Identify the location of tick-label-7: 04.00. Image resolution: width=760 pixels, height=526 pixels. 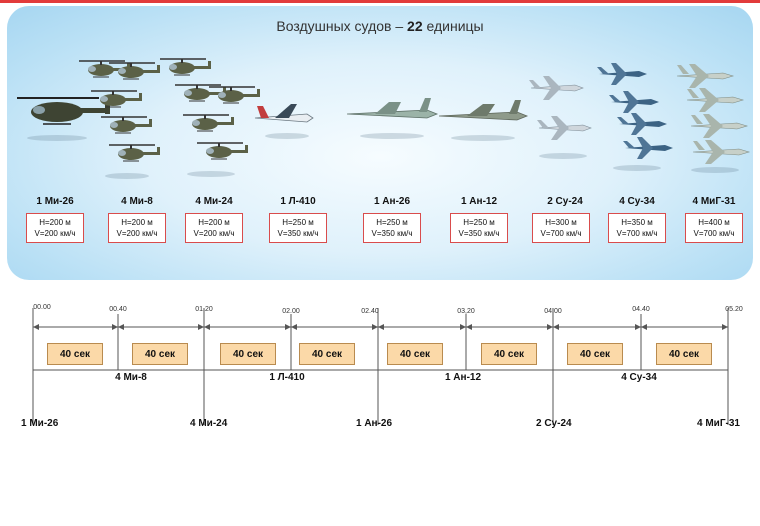
(553, 311).